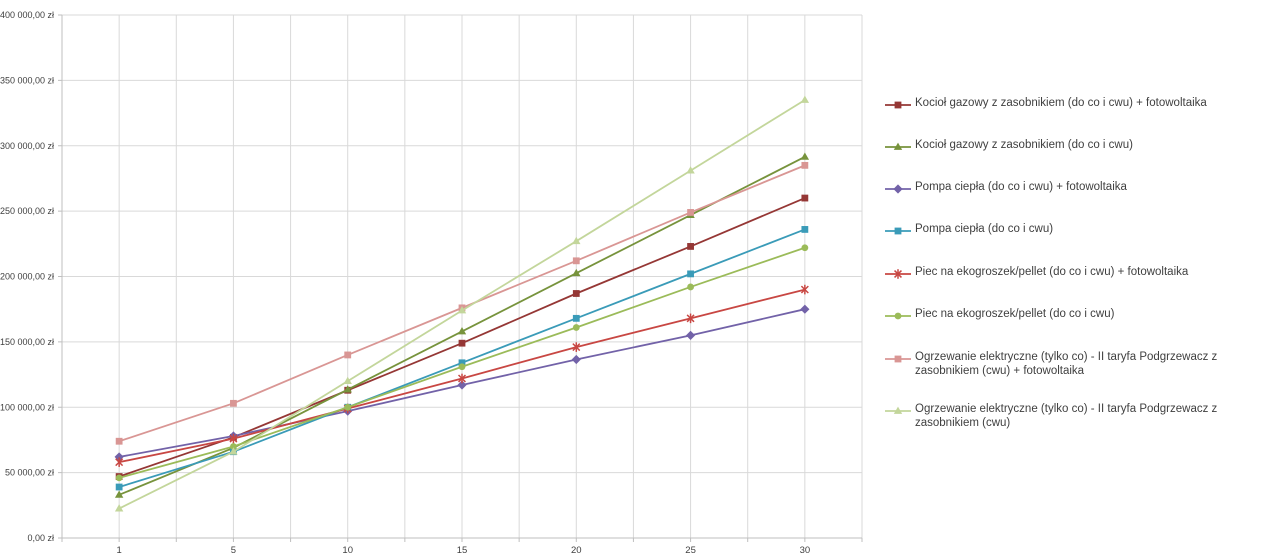 Image resolution: width=1280 pixels, height=559 pixels. What do you see at coordinates (27, 211) in the screenshot?
I see `y-axis-tick-label: 250 000,00 zł` at bounding box center [27, 211].